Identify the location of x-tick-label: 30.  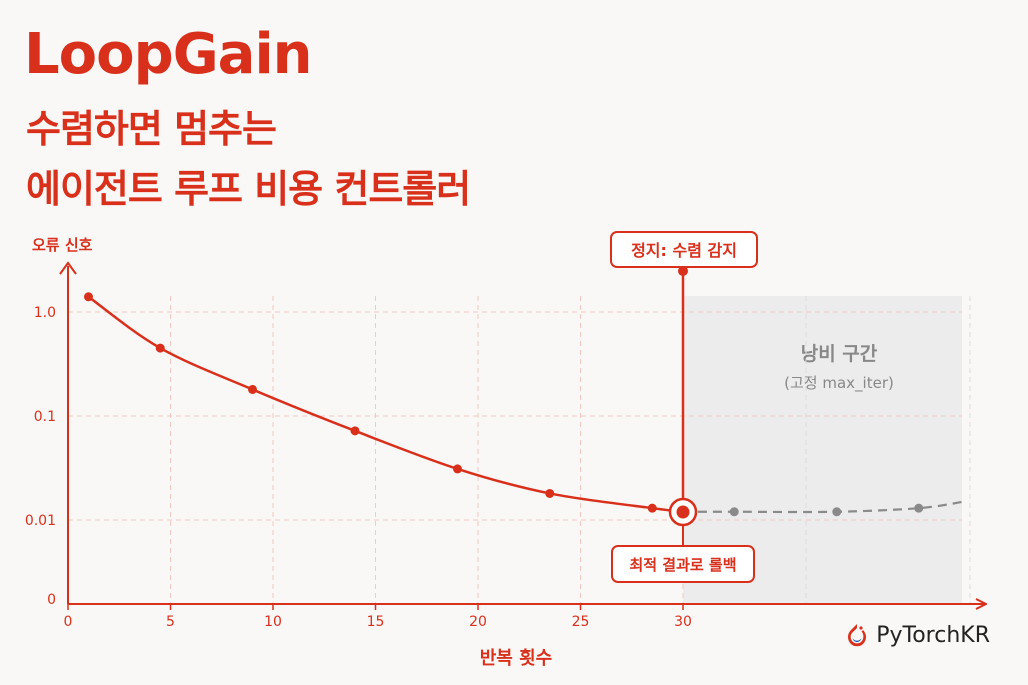
(683, 622).